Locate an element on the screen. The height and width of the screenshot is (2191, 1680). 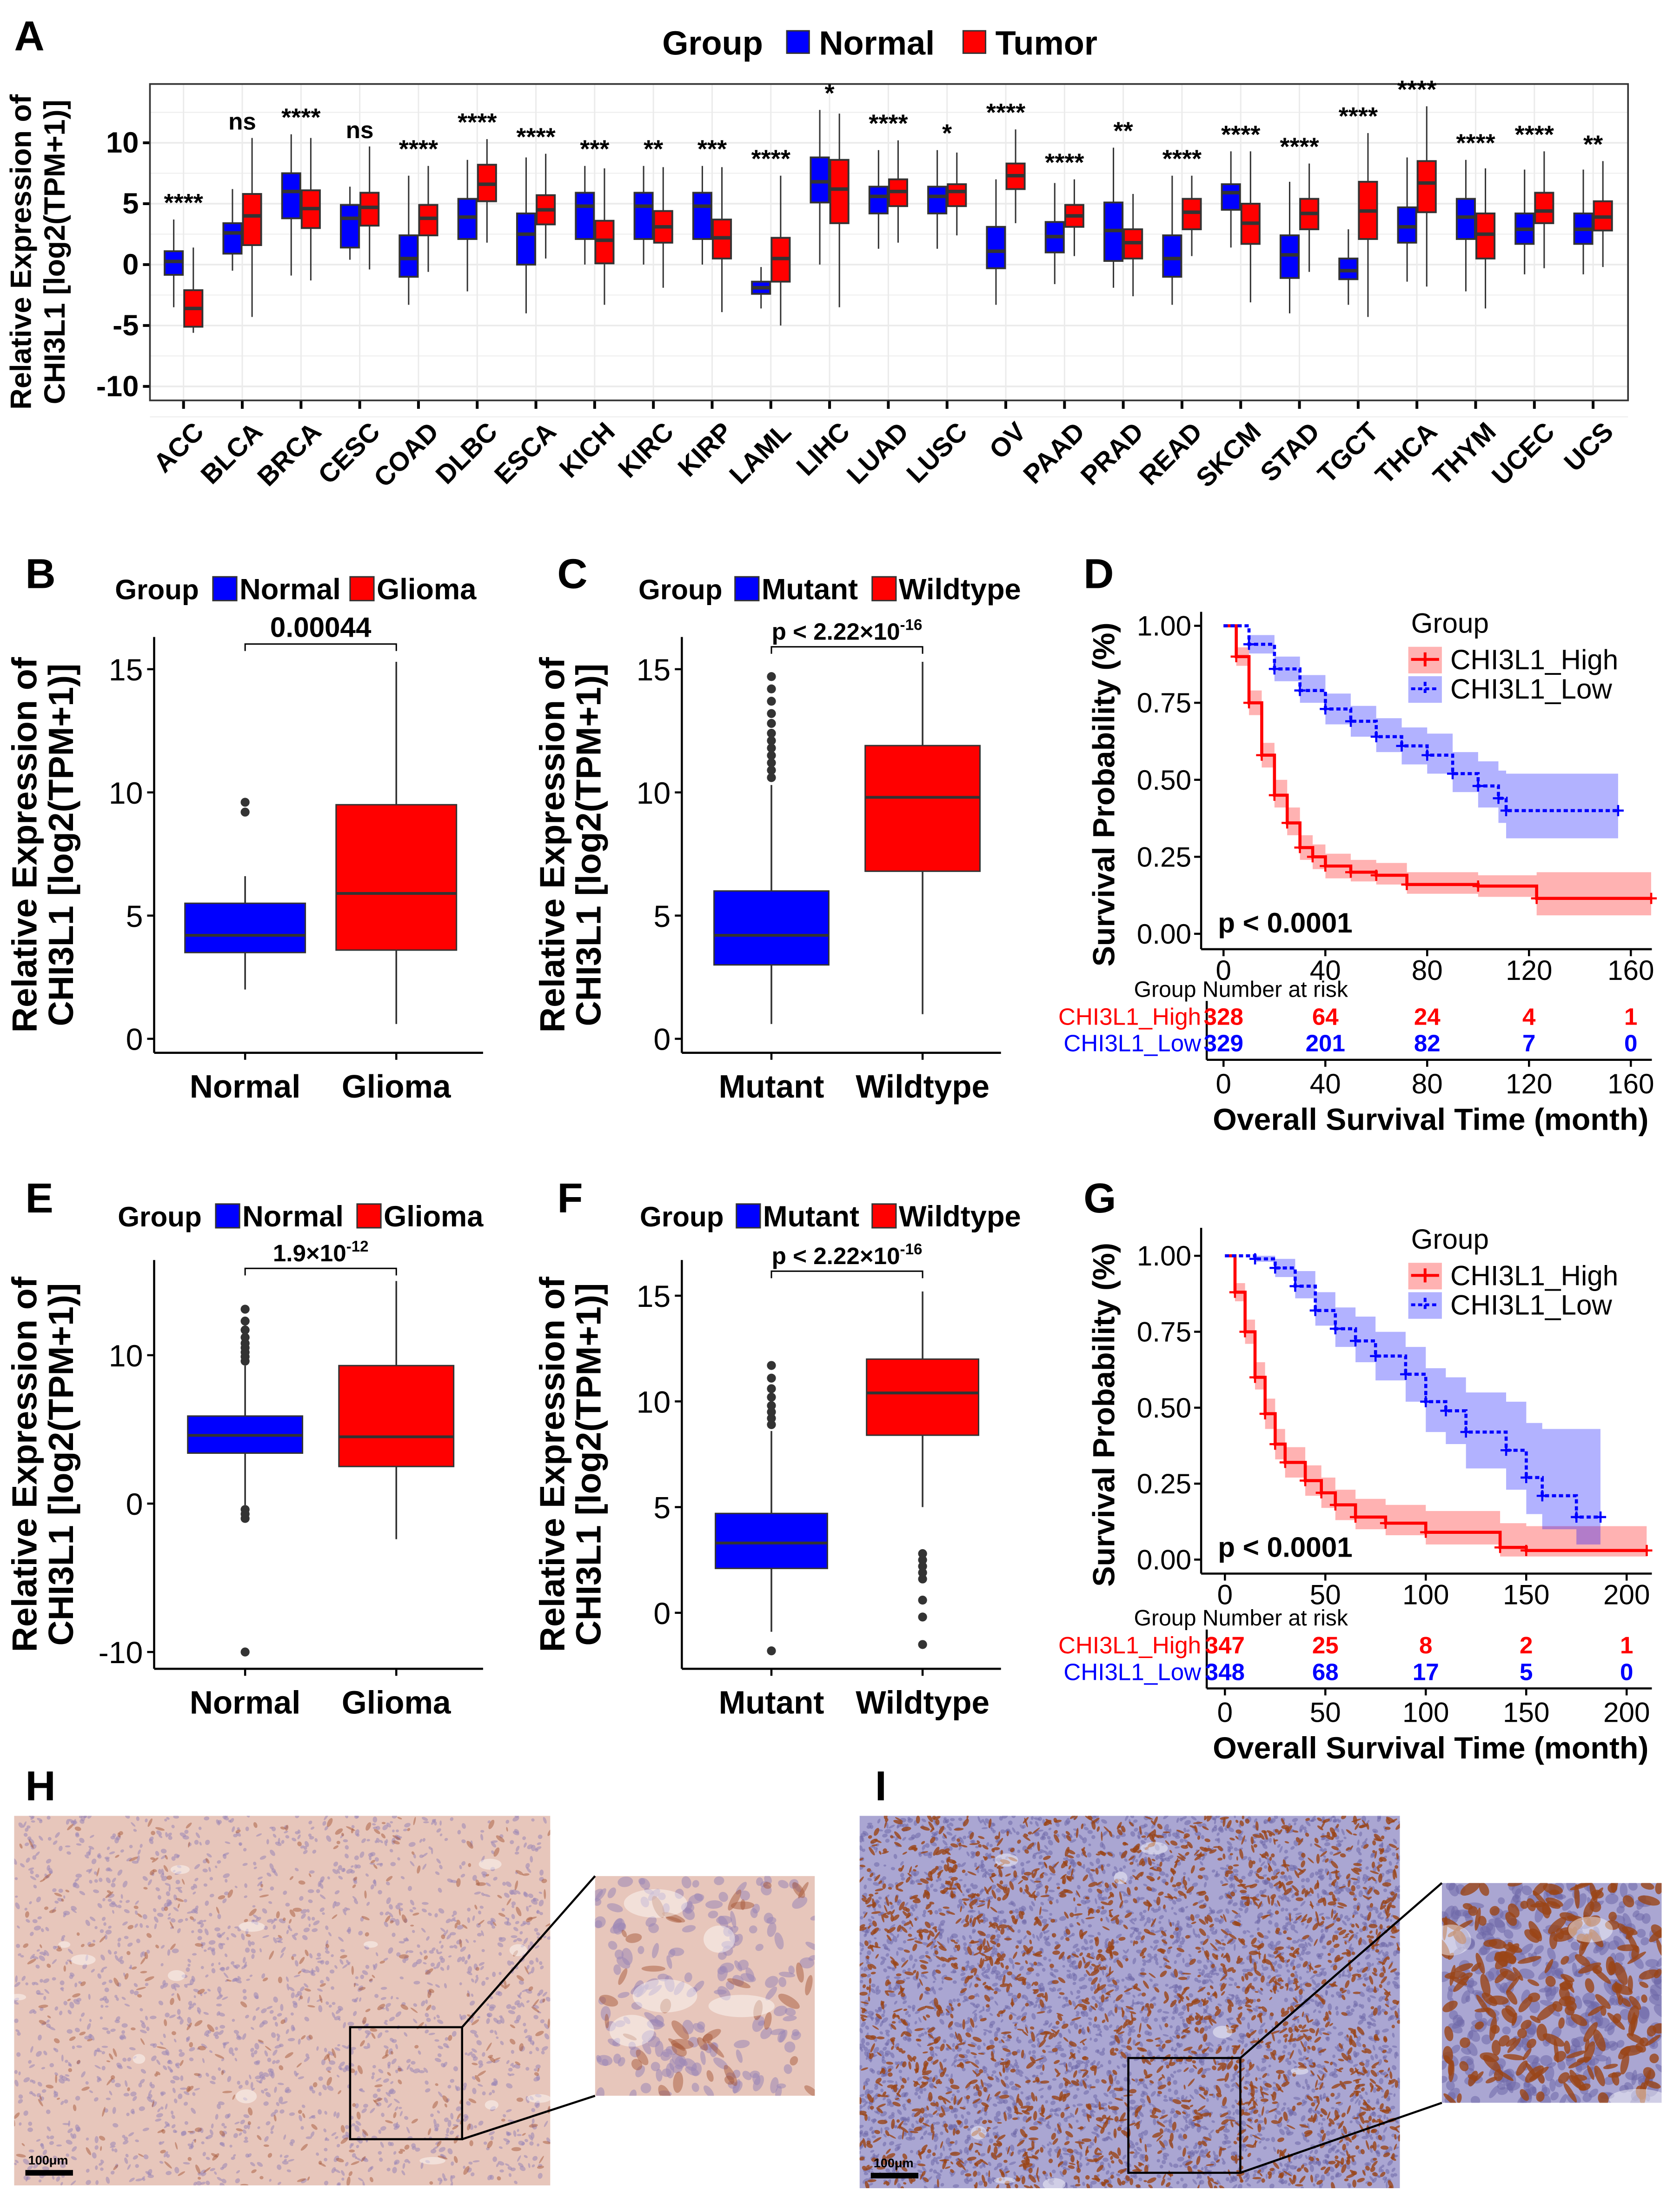
y-tick-label: 15 is located at coordinates (654, 1296).